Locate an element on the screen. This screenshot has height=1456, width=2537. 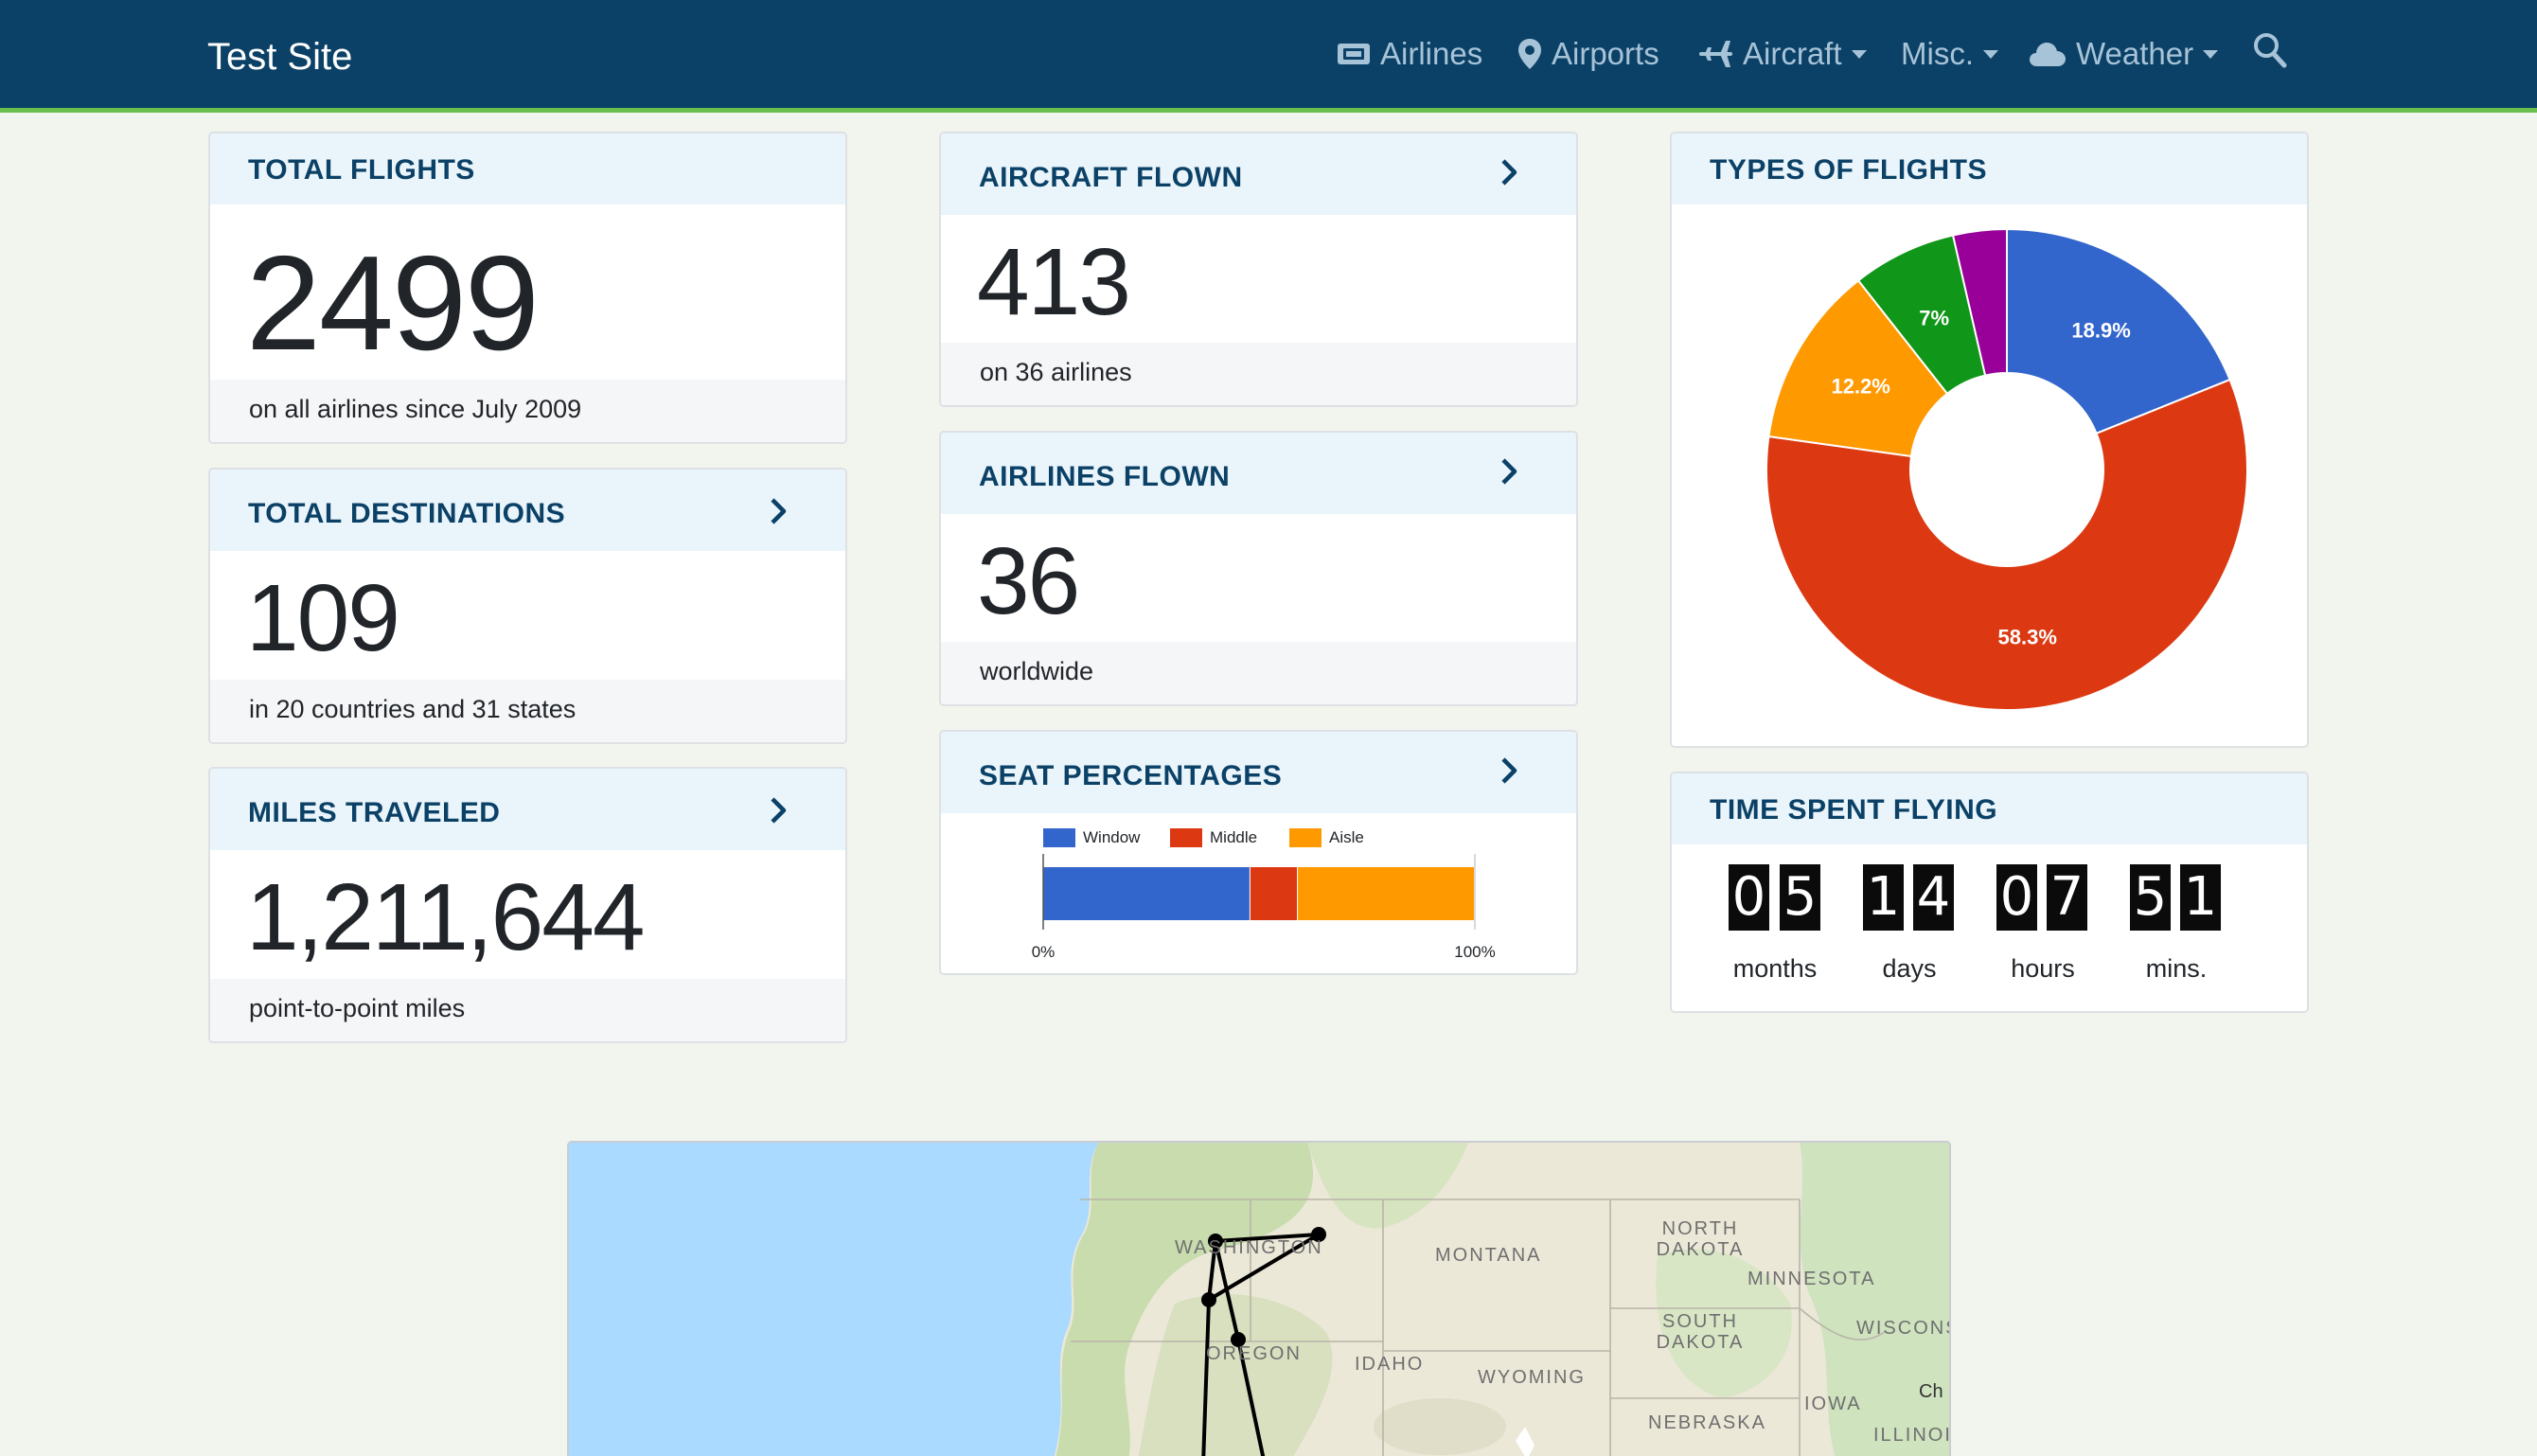
donut-slice-label: 58.3% is located at coordinates (2027, 637).